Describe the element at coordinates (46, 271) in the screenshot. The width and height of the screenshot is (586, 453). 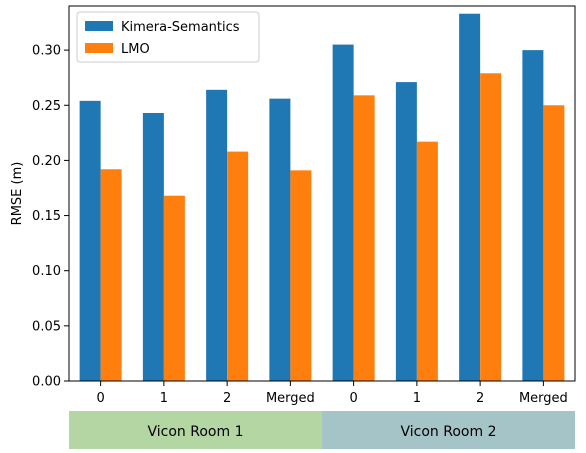
I see `y-tick-label: 0.10` at that location.